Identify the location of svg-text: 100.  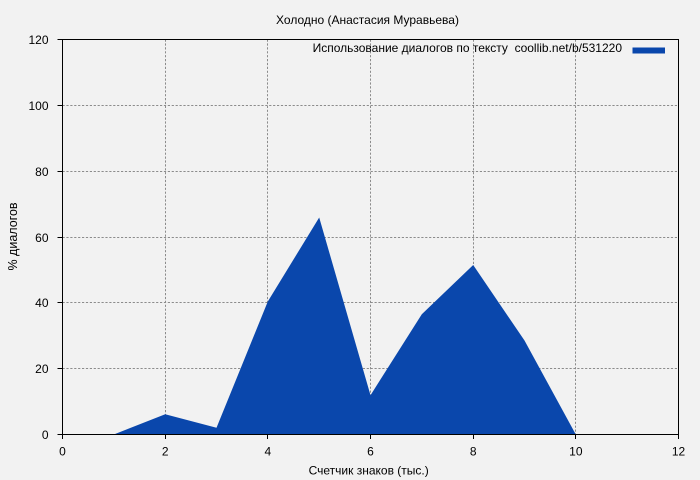
(38, 106).